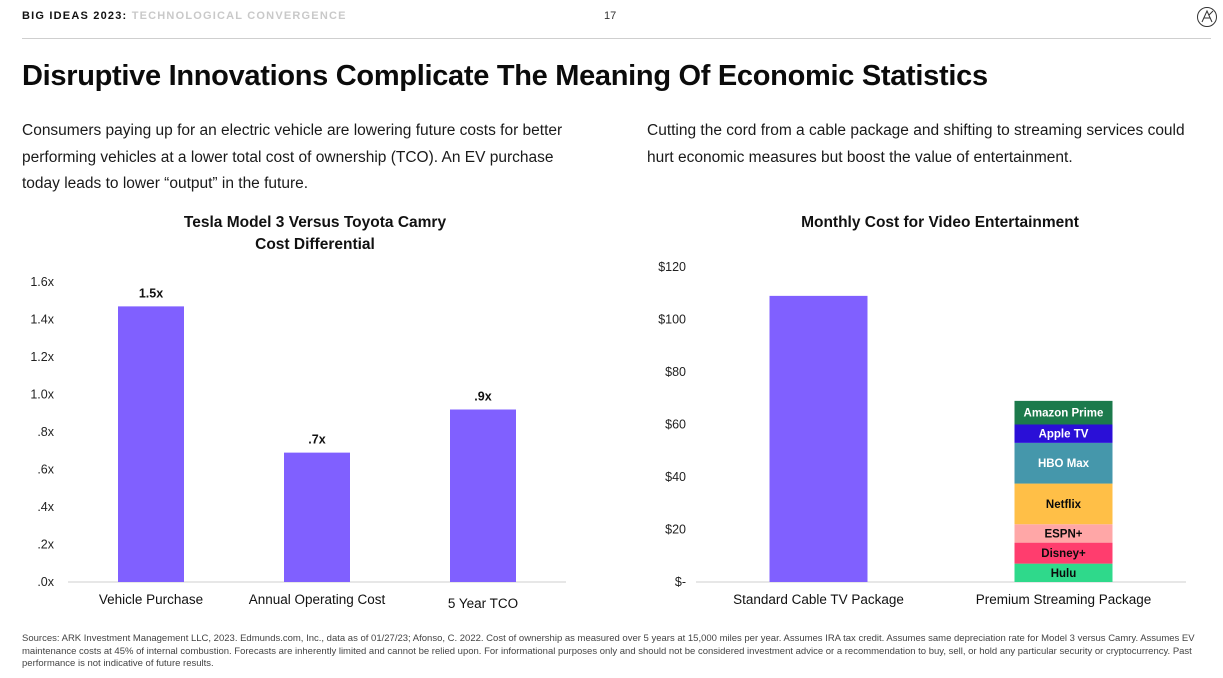 This screenshot has width=1223, height=678. I want to click on tesla-x-category-label: 5 Year TCO, so click(483, 603).